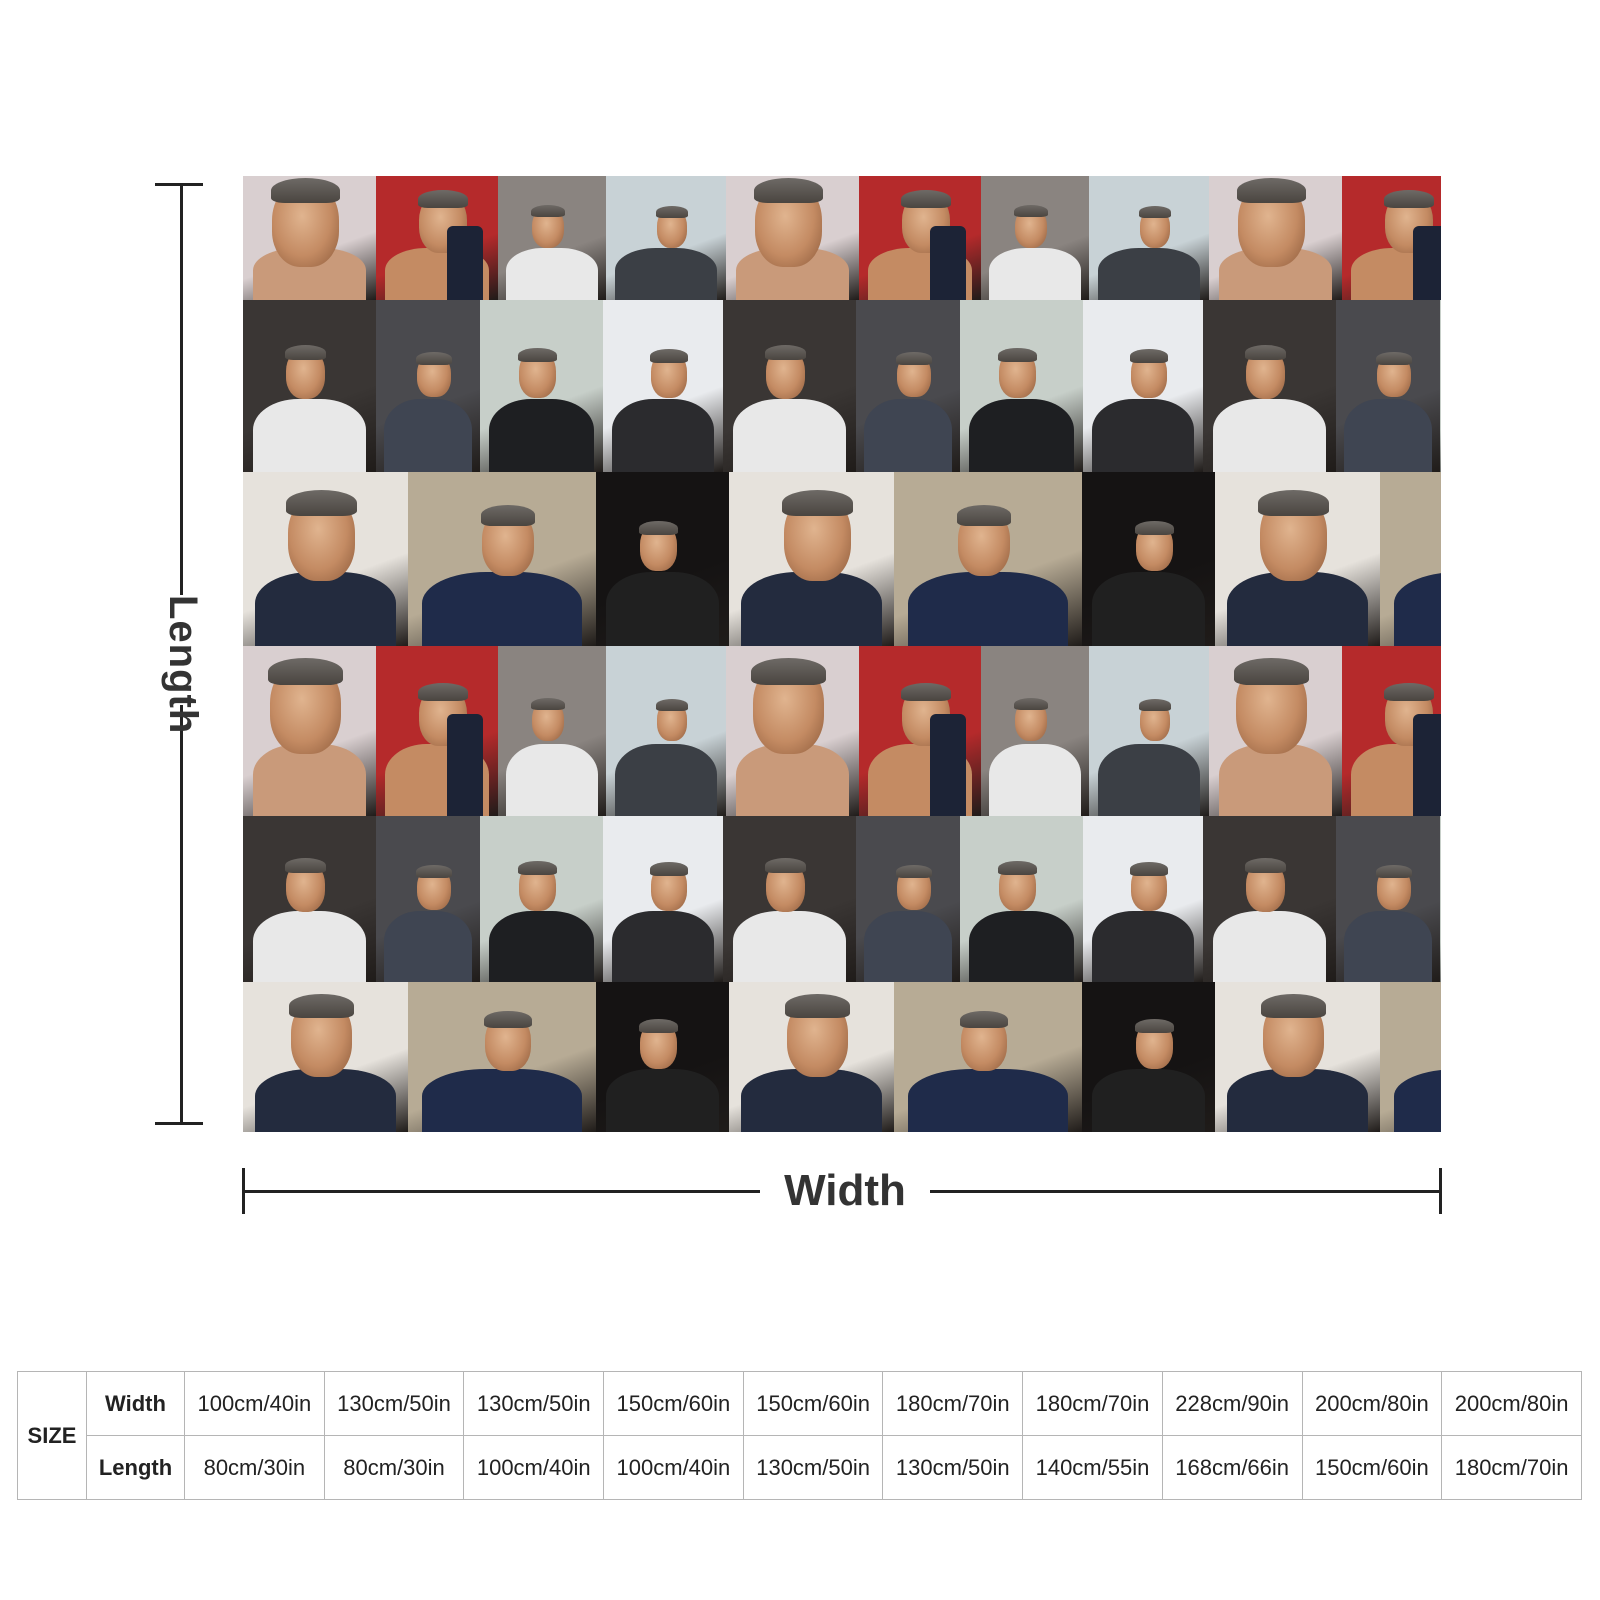 The width and height of the screenshot is (1600, 1600). What do you see at coordinates (52, 1435) in the screenshot?
I see `size-header: SIZE` at bounding box center [52, 1435].